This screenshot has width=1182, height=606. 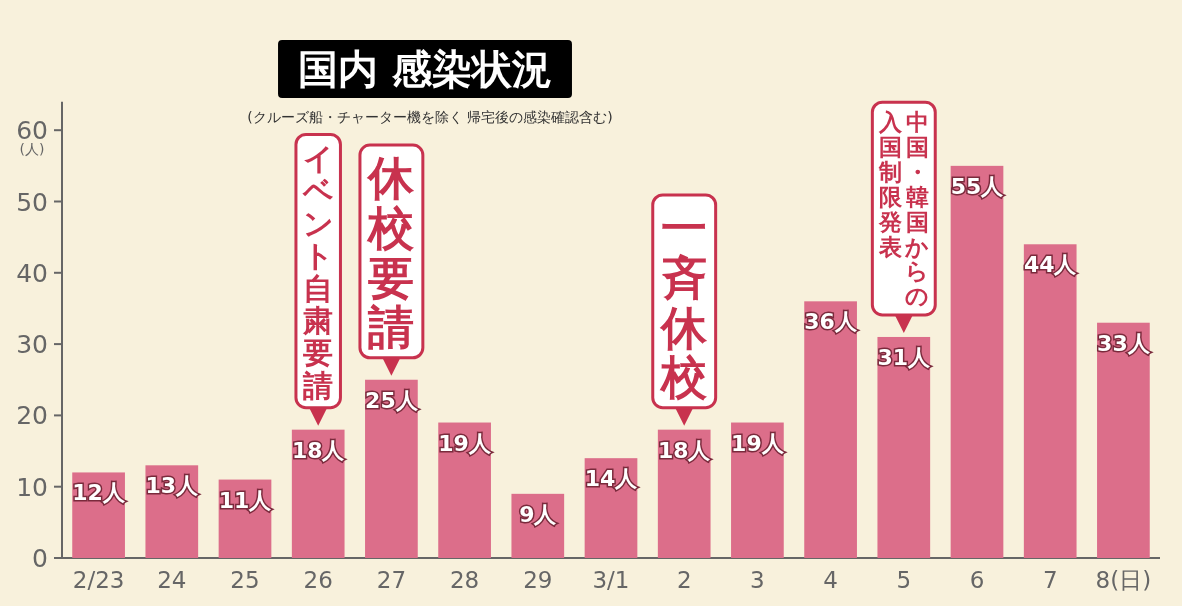 I want to click on chart-title: 国内 感染状況, so click(x=425, y=69).